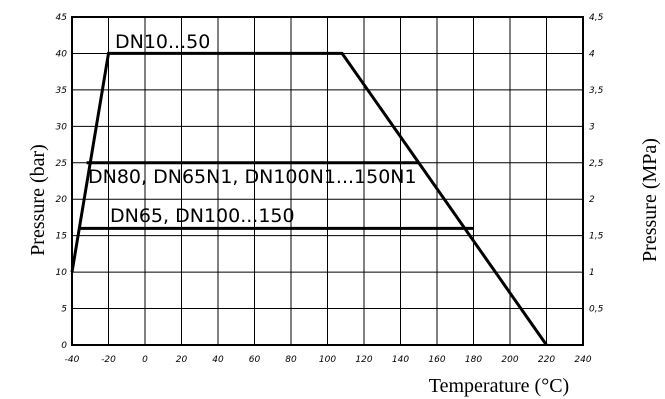 The image size is (665, 399). What do you see at coordinates (473, 360) in the screenshot?
I see `x-tick-label: 180` at bounding box center [473, 360].